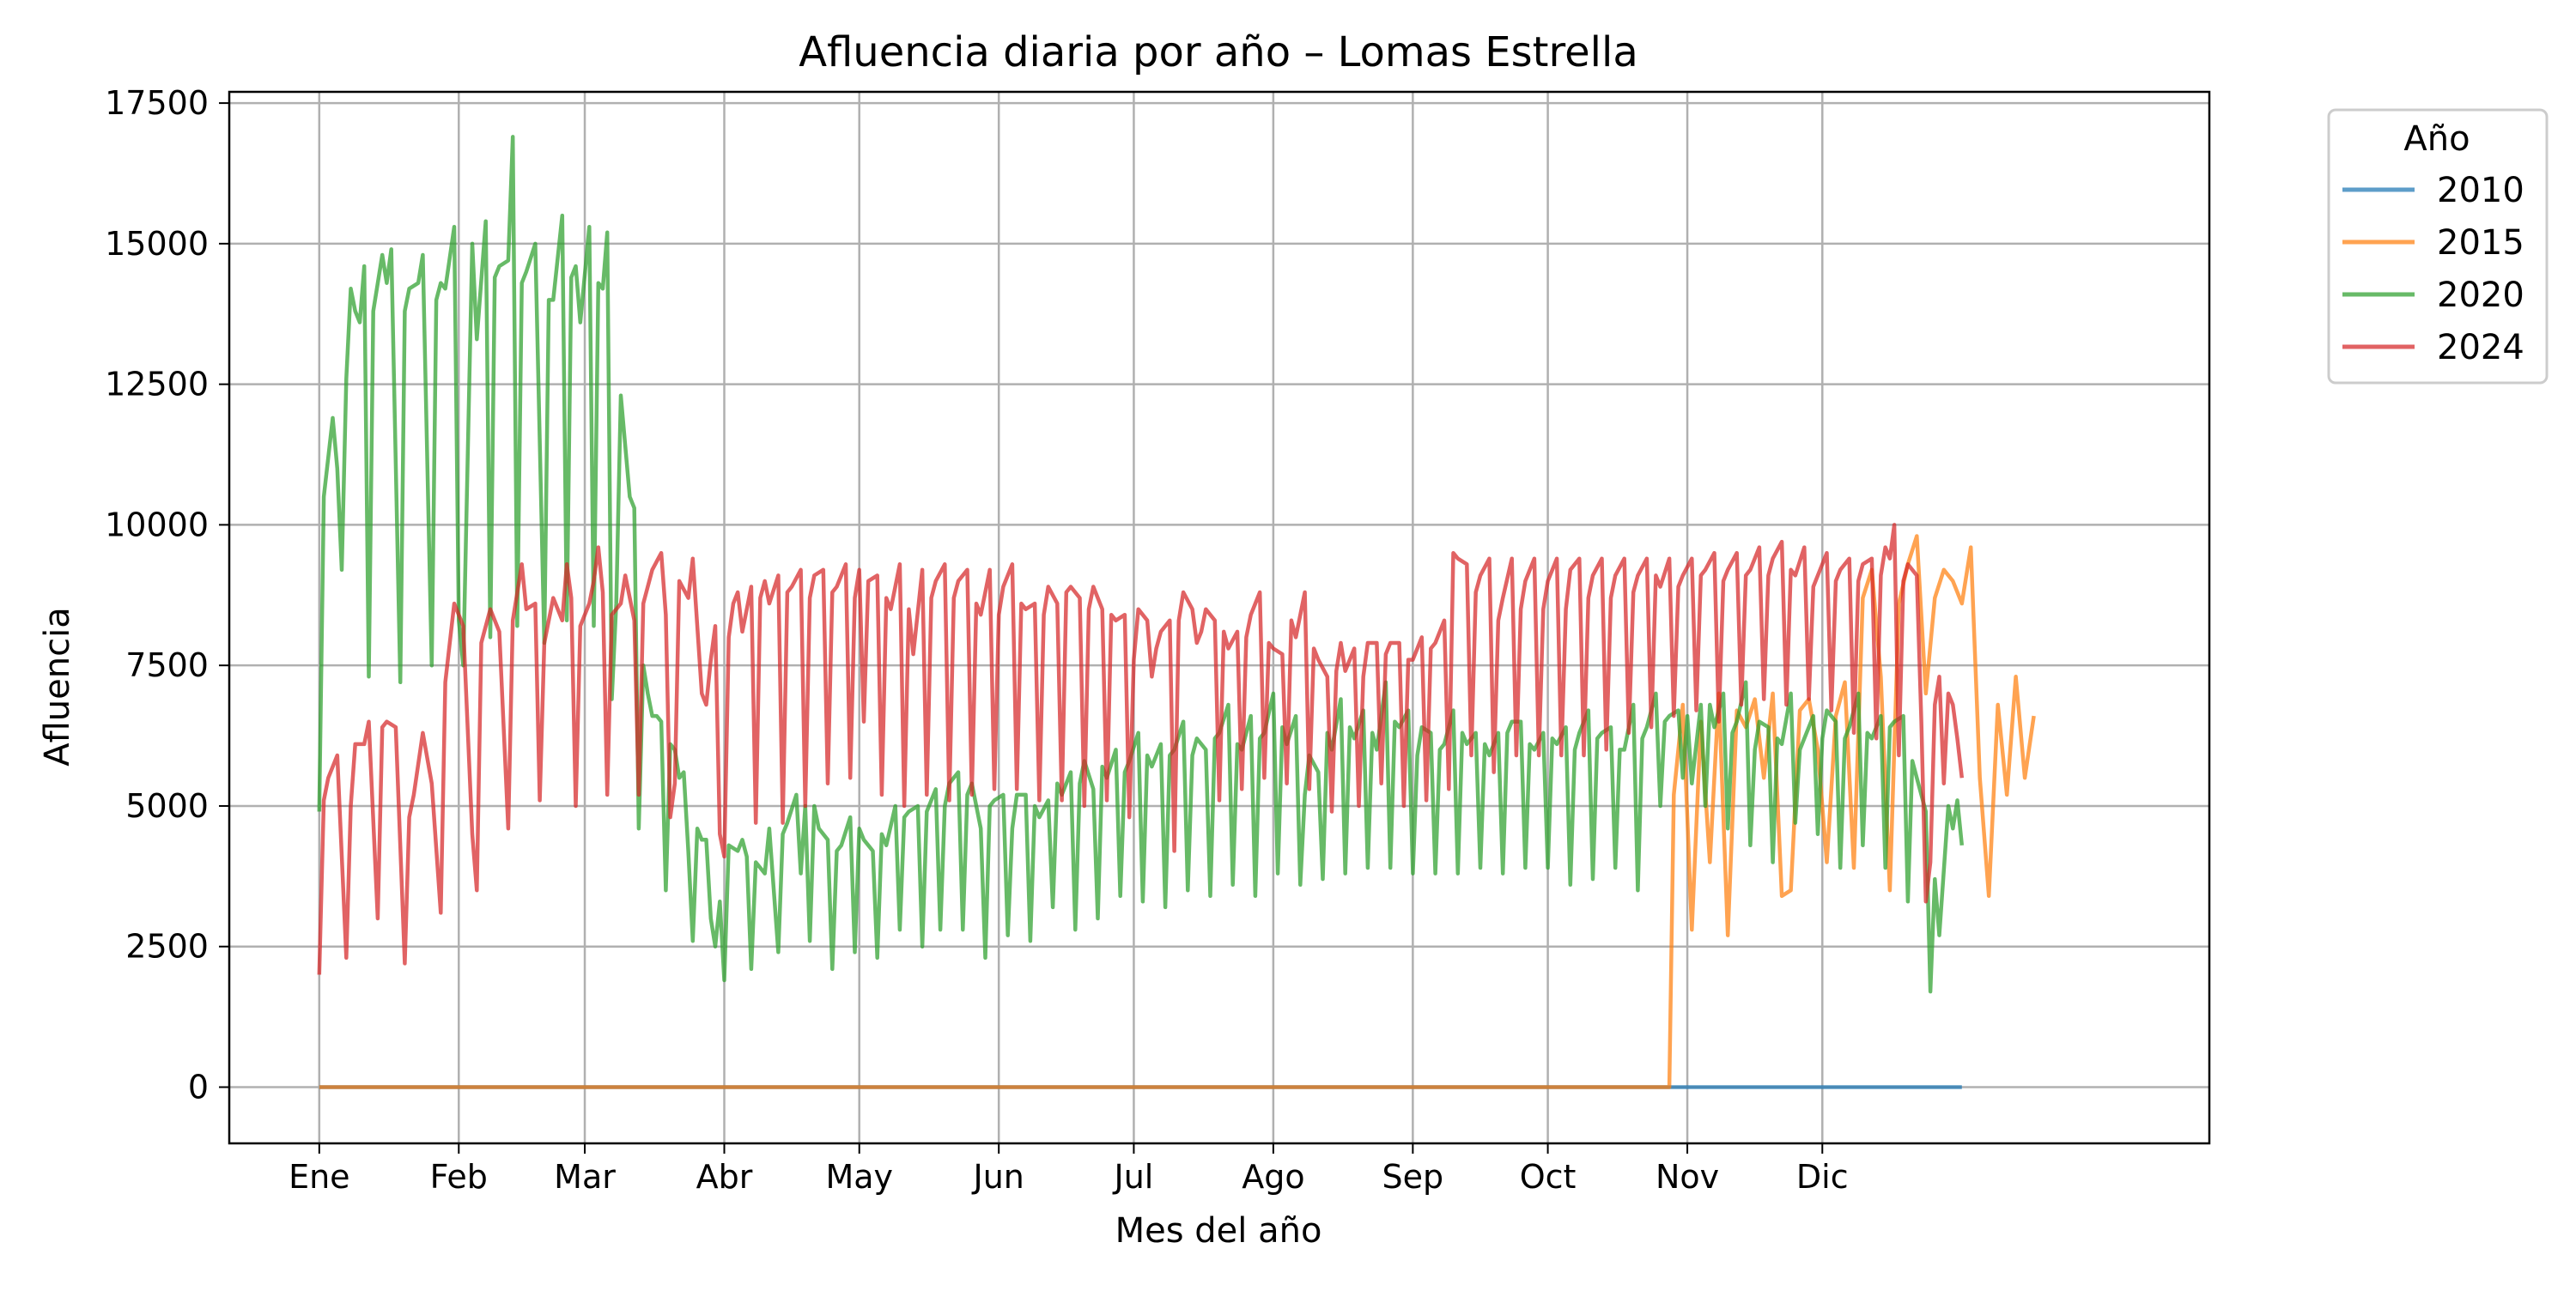 The height and width of the screenshot is (1291, 2576). What do you see at coordinates (157, 595) in the screenshot?
I see `y-tick-labels: 0 2500 5000 7500 10000 12500 15000 17500` at bounding box center [157, 595].